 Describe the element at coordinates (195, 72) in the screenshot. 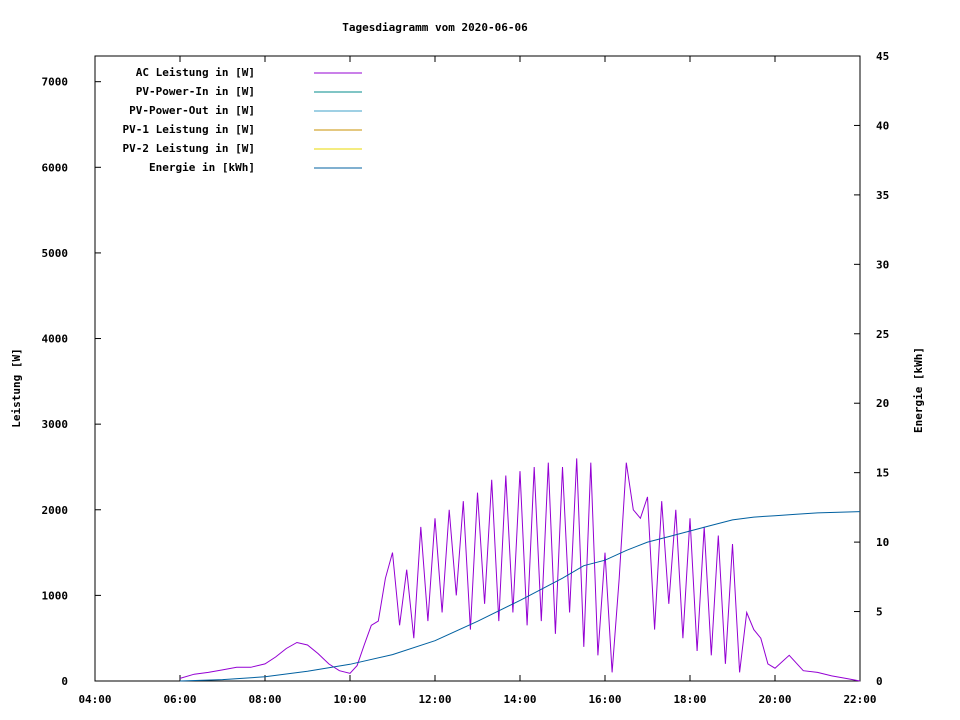

I see `legend-label: AC Leistung in [W]` at that location.